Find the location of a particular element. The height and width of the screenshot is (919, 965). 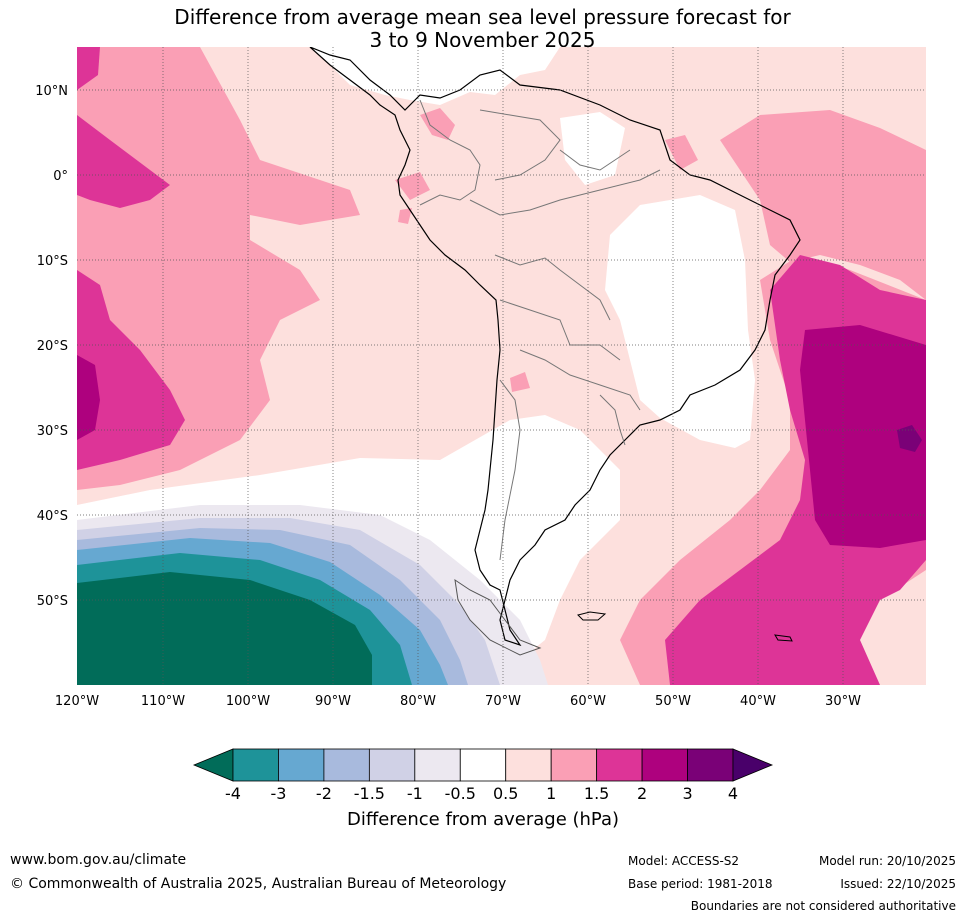

colorbar-tick-label: 1.5 is located at coordinates (596, 793).